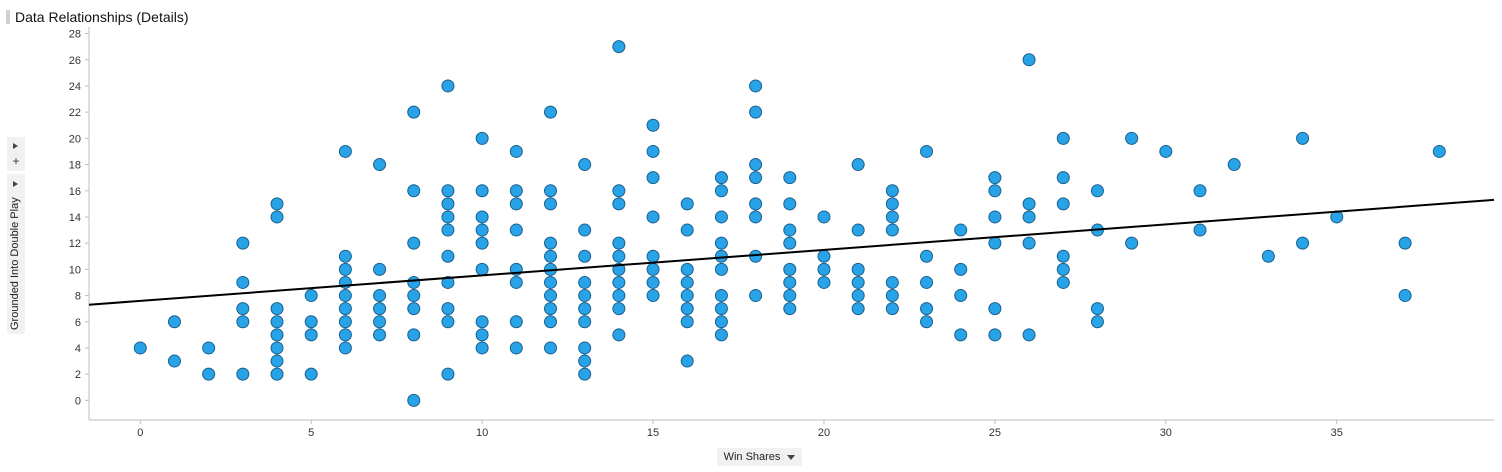 This screenshot has height=472, width=1502. What do you see at coordinates (78, 297) in the screenshot?
I see `y-tick-label: 8` at bounding box center [78, 297].